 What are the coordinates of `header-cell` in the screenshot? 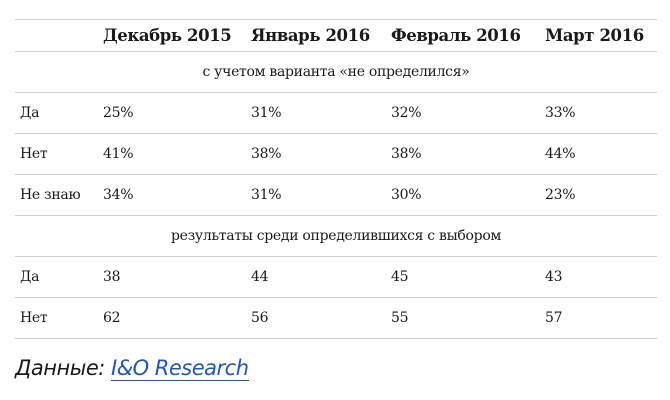 It's located at (56, 35).